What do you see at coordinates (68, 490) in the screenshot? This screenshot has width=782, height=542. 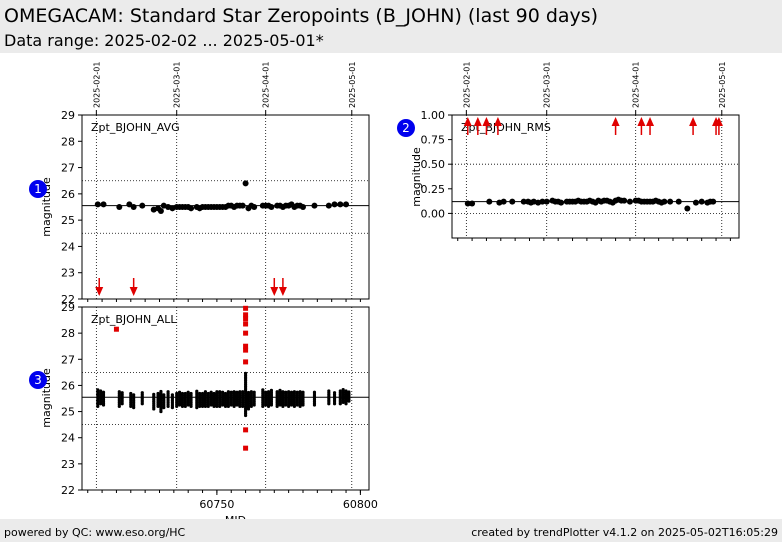 I see `y-tick-label: 22` at bounding box center [68, 490].